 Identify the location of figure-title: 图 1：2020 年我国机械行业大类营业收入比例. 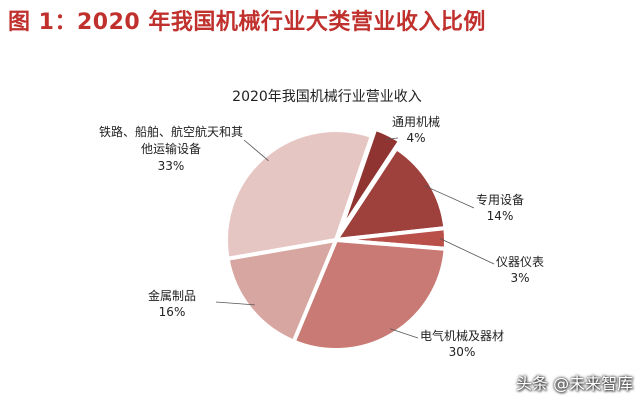
(247, 22).